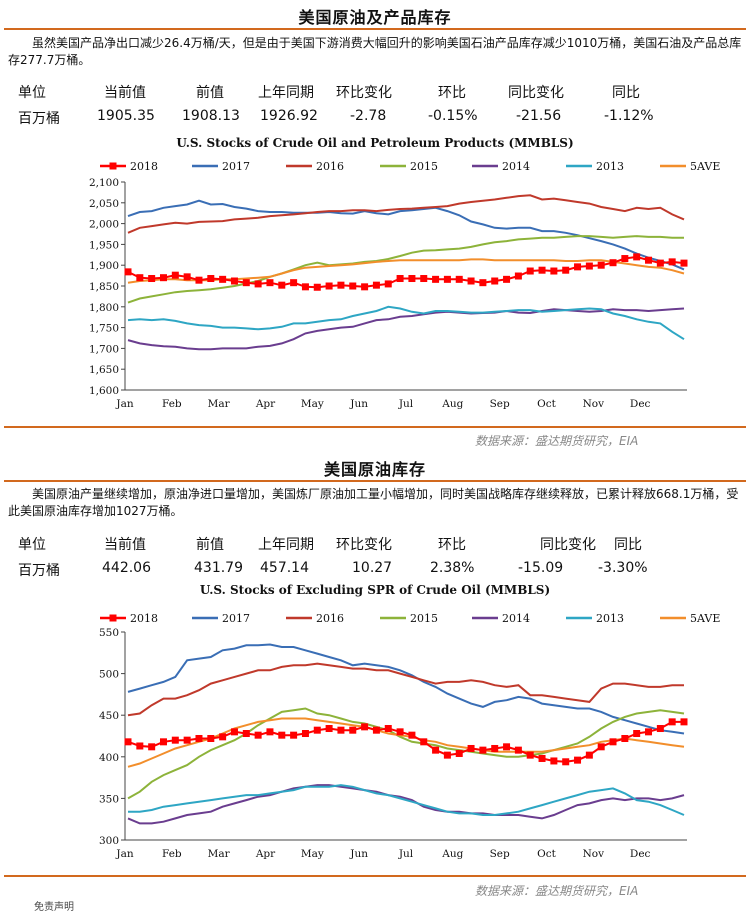 The width and height of the screenshot is (750, 913). What do you see at coordinates (104, 370) in the screenshot?
I see `y-tick-label: 1,650` at bounding box center [104, 370].